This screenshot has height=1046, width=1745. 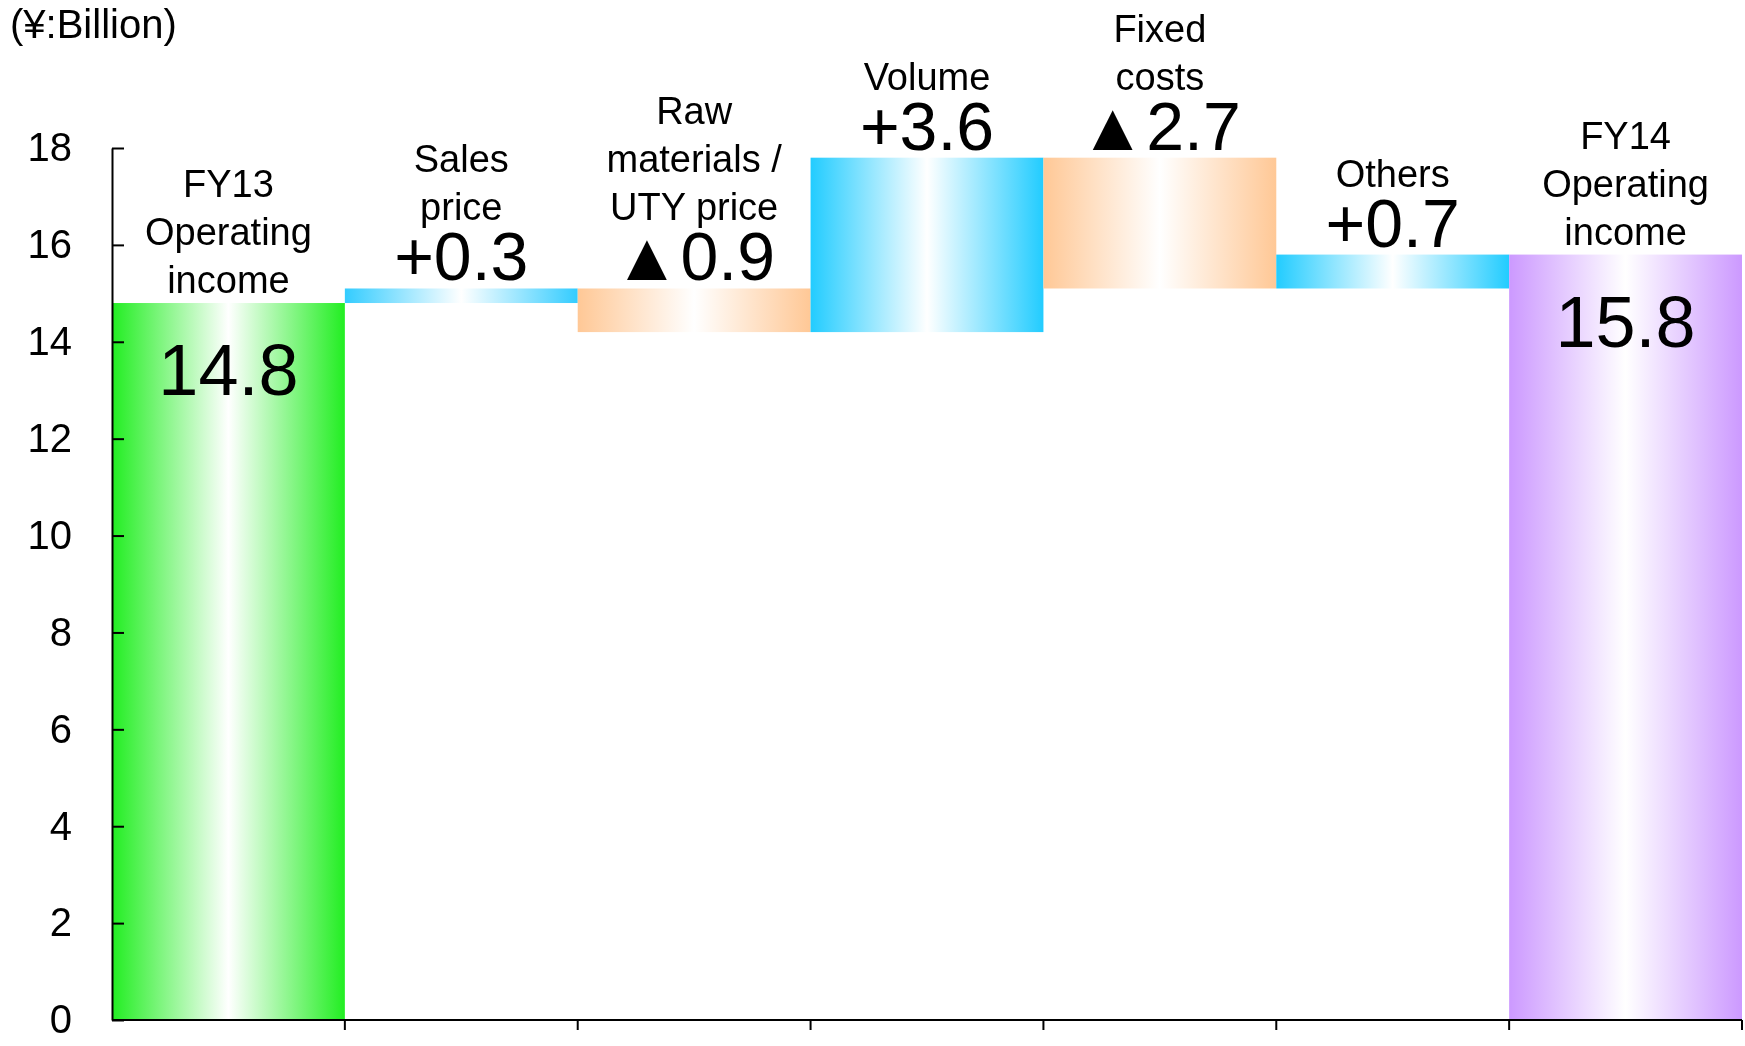 I want to click on y-tick-label: 8, so click(x=60, y=631).